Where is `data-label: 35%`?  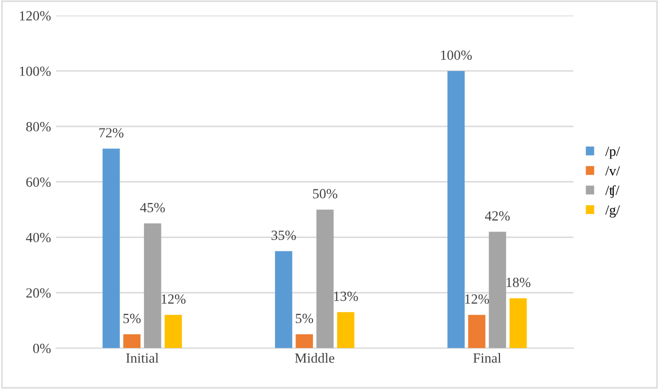
data-label: 35% is located at coordinates (284, 235).